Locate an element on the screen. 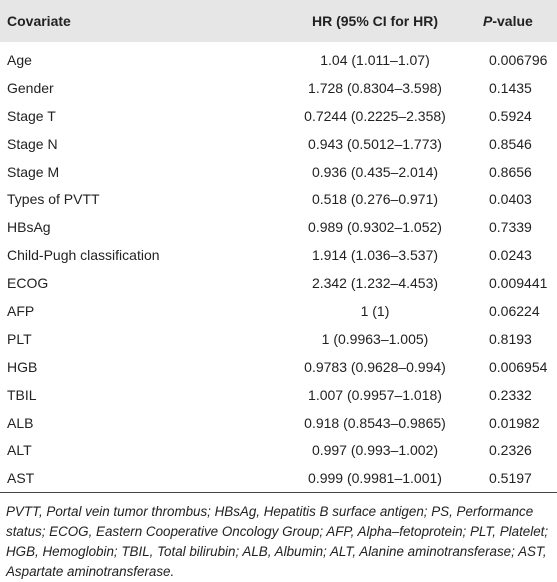 This screenshot has width=557, height=582. table-cell: HBsAg is located at coordinates (29, 227).